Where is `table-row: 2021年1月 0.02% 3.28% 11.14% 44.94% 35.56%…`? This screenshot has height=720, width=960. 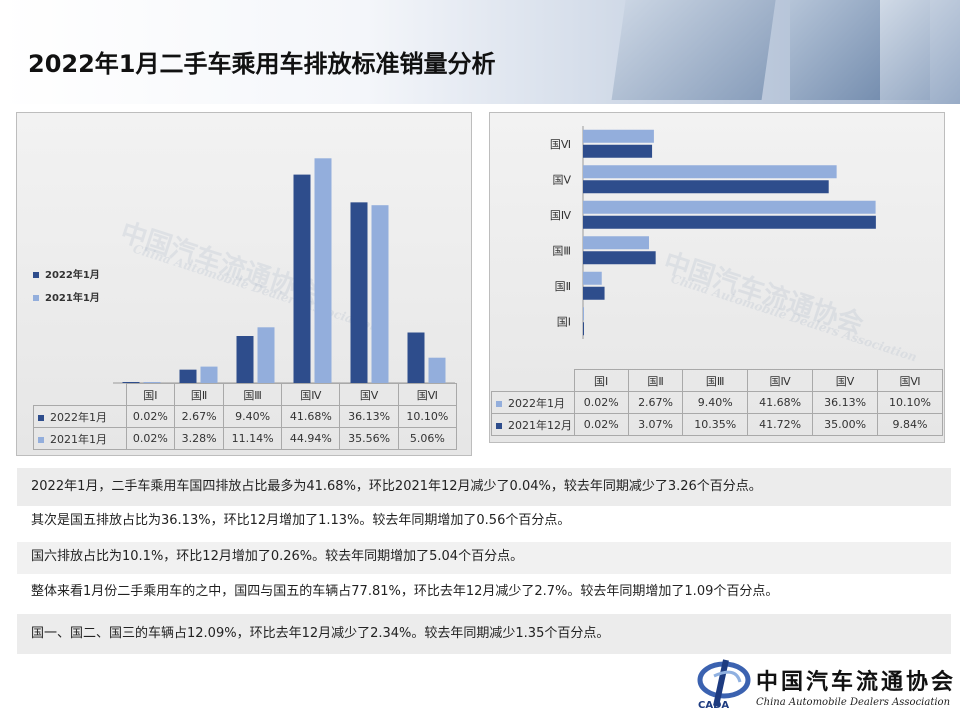 table-row: 2021年1月 0.02% 3.28% 11.14% 44.94% 35.56%… is located at coordinates (245, 438).